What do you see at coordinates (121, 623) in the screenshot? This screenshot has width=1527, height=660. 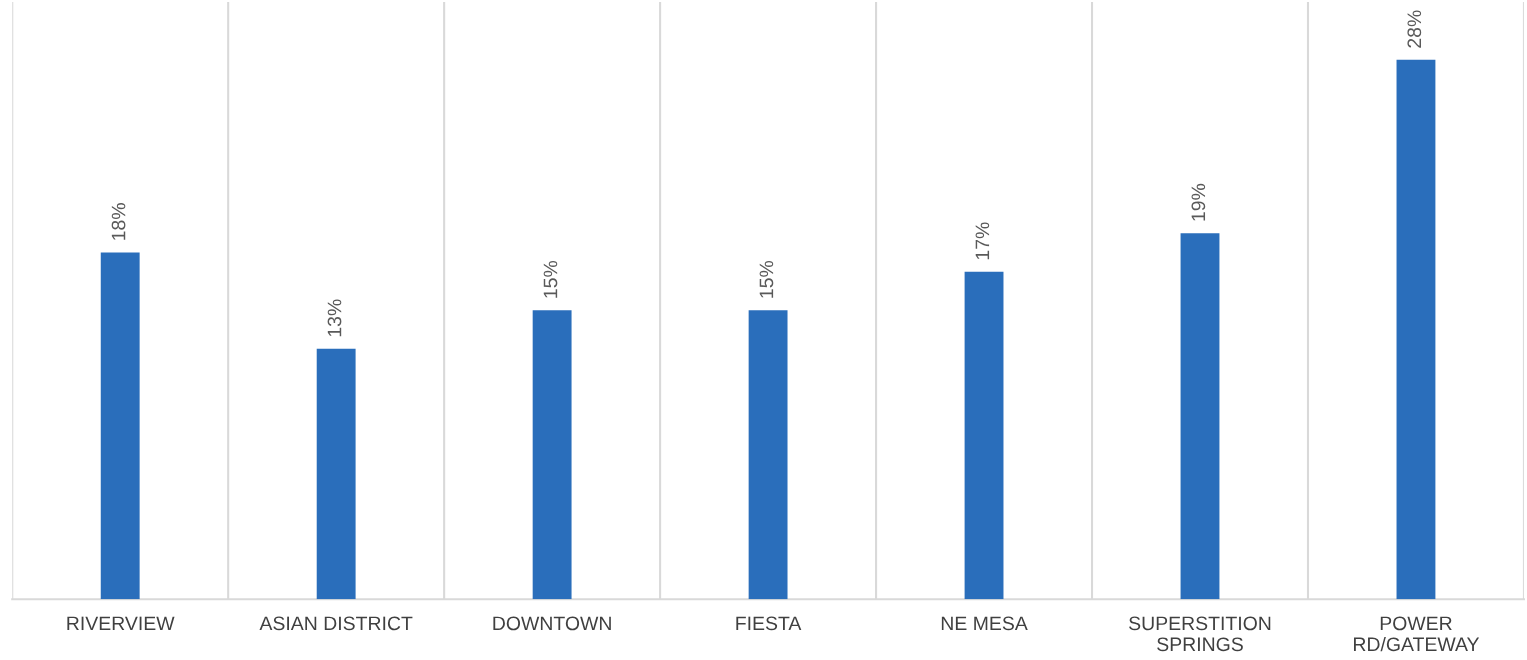 I see `x-tick-label: RIVERVIEW` at bounding box center [121, 623].